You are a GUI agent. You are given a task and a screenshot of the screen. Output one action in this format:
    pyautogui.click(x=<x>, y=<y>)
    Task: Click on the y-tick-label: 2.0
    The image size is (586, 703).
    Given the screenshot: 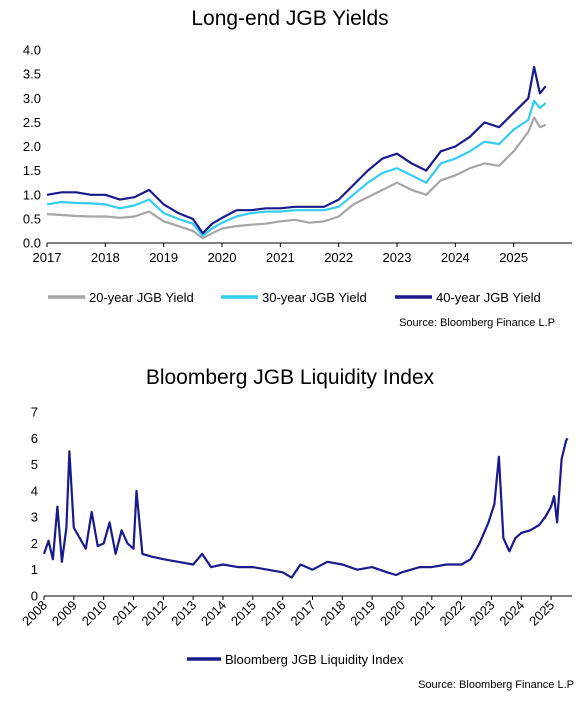 What is the action you would take?
    pyautogui.click(x=32, y=146)
    